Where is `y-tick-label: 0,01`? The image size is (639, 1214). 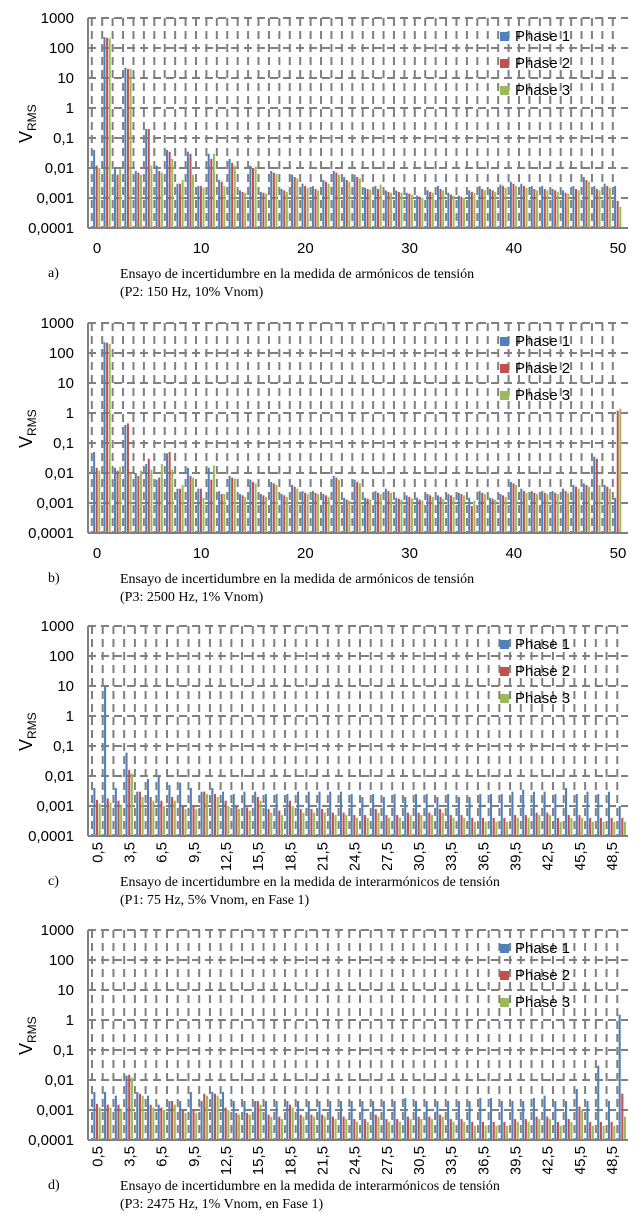 y-tick-label: 0,01 is located at coordinates (59, 168).